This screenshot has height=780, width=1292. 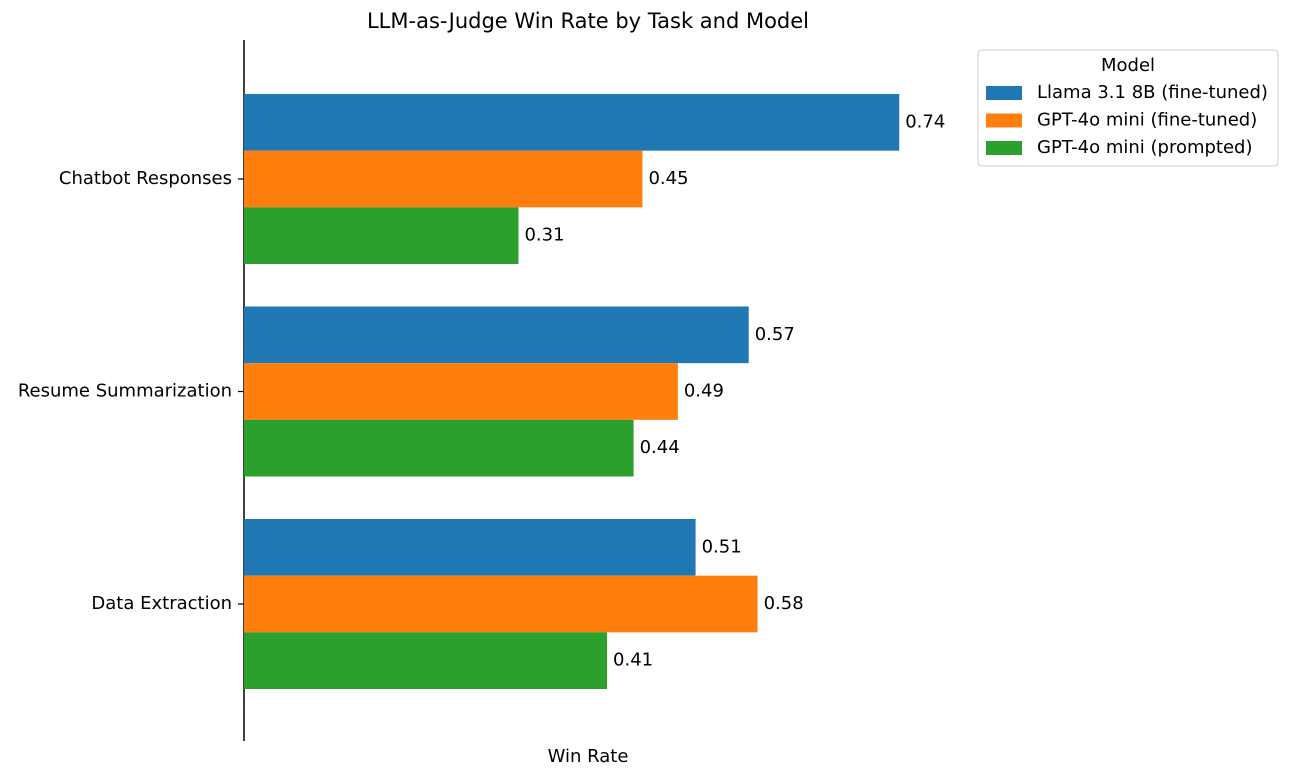 I want to click on legend-label: GPT-4o mini (fine-tuned), so click(x=1147, y=120).